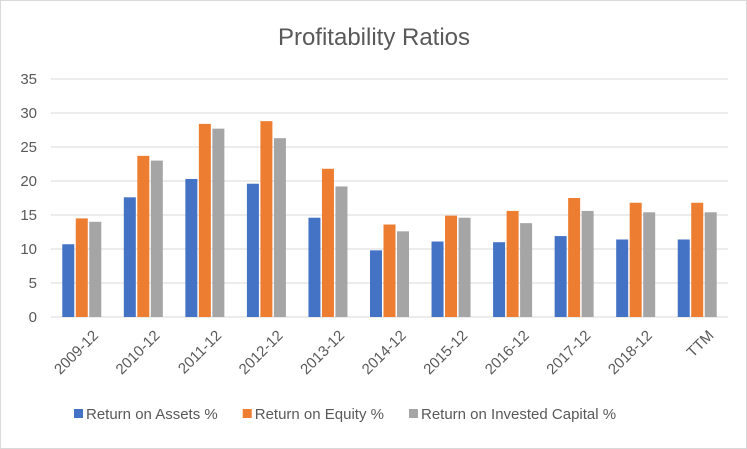 Image resolution: width=747 pixels, height=449 pixels. I want to click on x-tick-label: 2014-12, so click(384, 352).